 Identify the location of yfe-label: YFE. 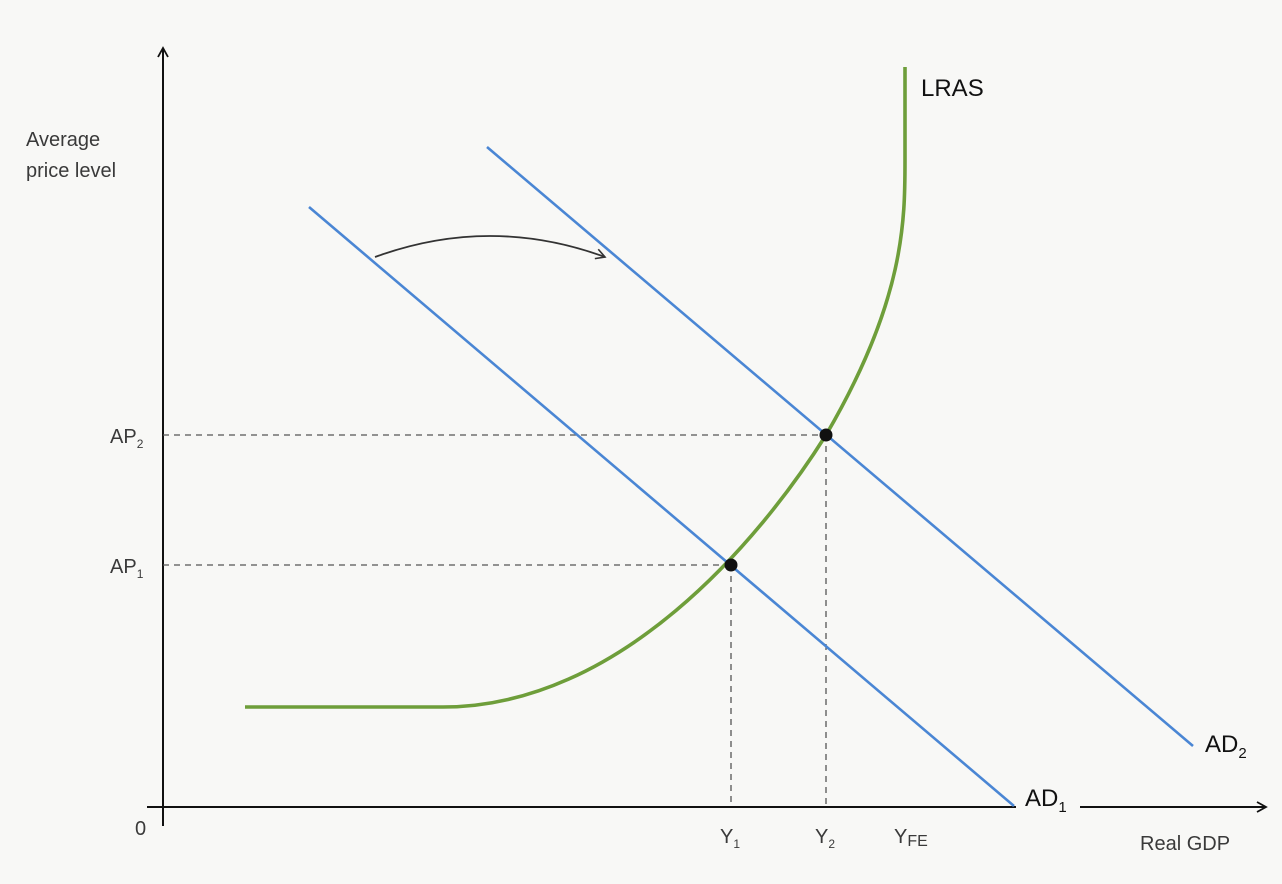
(911, 838).